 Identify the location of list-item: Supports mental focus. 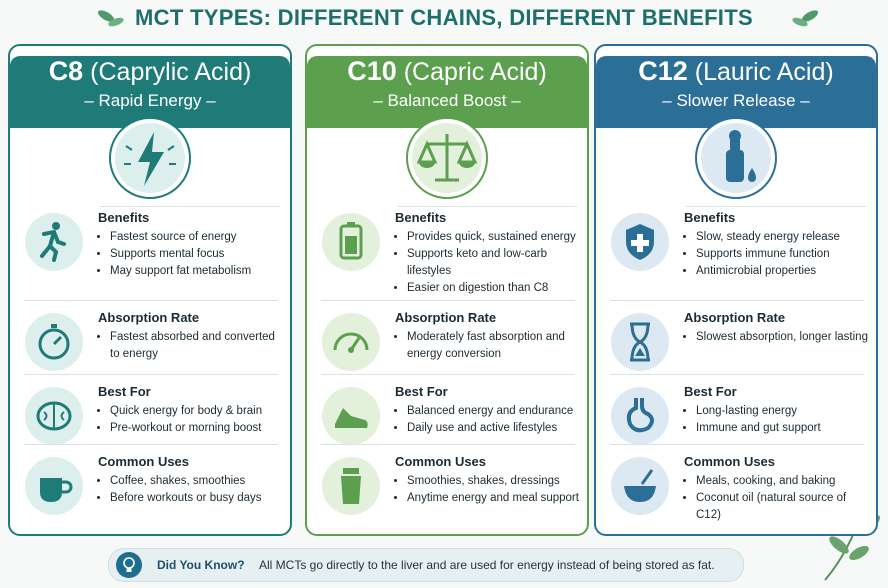
(197, 254).